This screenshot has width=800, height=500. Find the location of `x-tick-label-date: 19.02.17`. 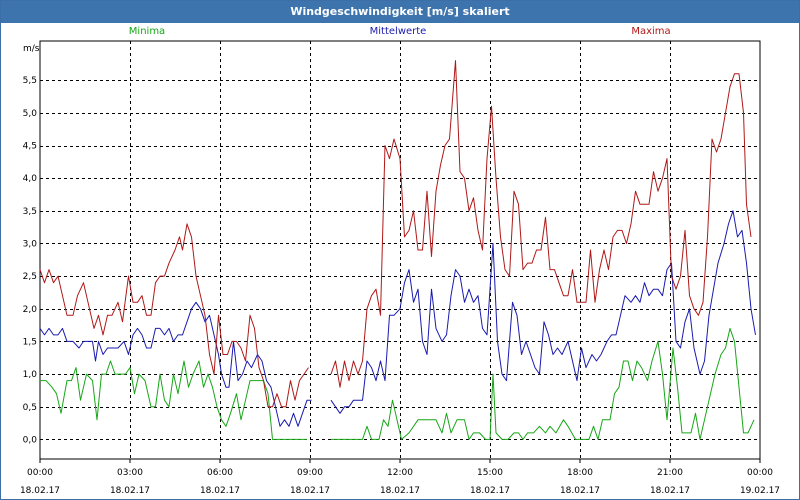

x-tick-label-date: 19.02.17 is located at coordinates (760, 491).